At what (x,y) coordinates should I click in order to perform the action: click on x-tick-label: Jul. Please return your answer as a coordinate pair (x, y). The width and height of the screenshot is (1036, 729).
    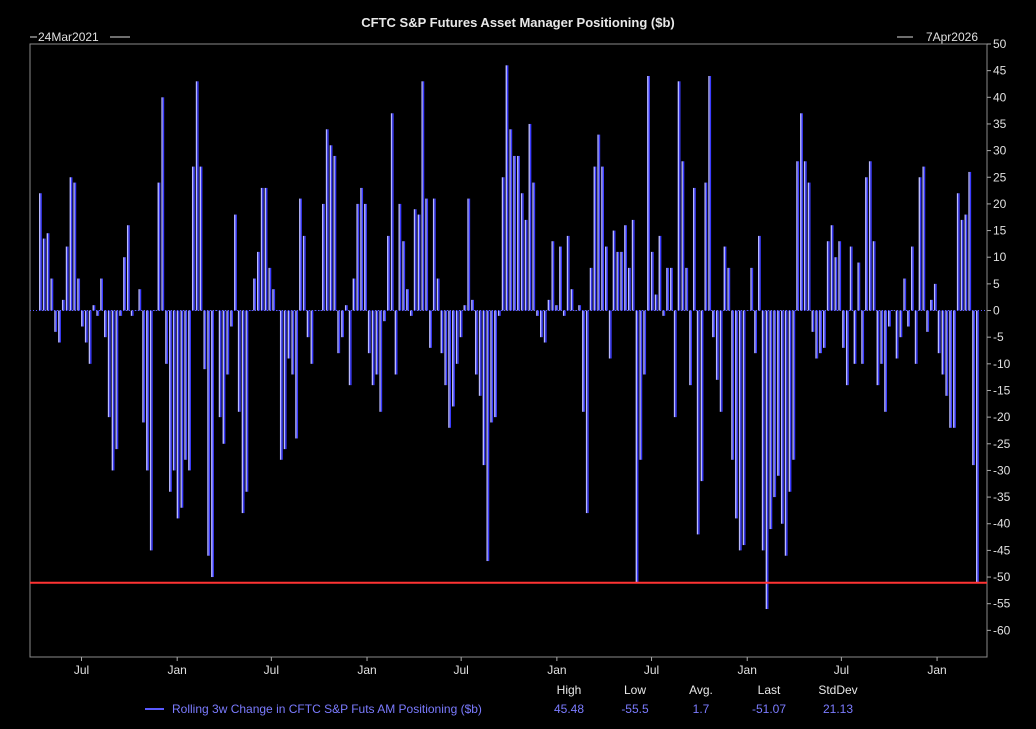
    Looking at the image, I should click on (81, 670).